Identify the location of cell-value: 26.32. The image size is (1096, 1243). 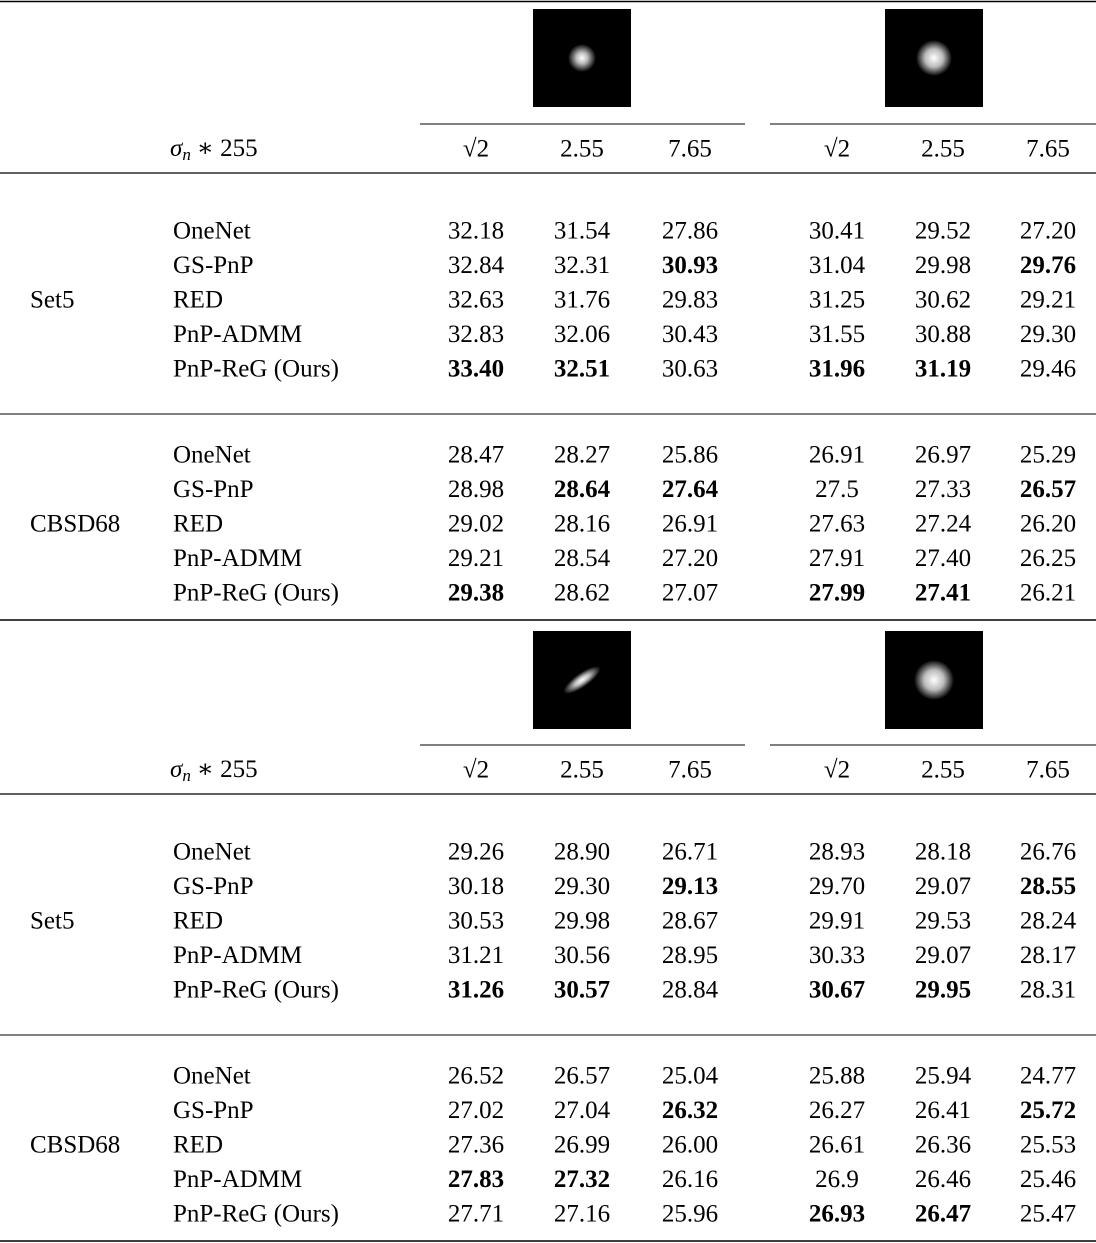
(690, 1110).